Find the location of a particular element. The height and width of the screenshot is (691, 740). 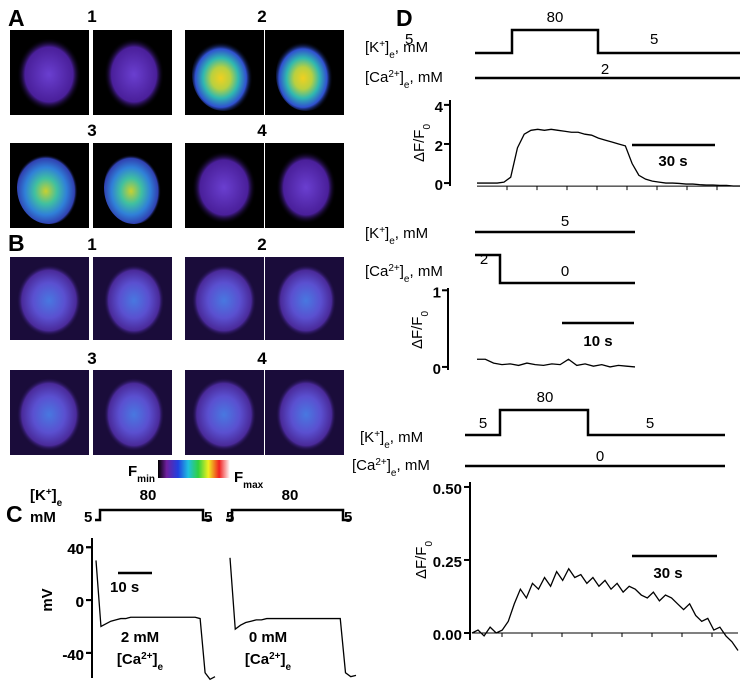

k-label: [K+]e, mM is located at coordinates (391, 440).